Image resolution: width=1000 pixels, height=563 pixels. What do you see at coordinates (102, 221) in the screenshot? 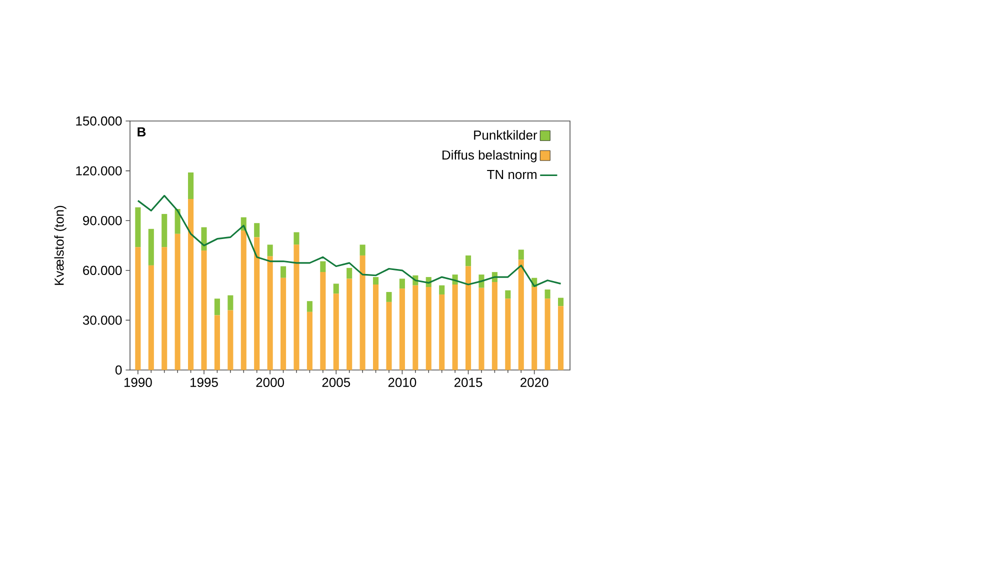
I see `y-tick-label: 90.000` at bounding box center [102, 221].